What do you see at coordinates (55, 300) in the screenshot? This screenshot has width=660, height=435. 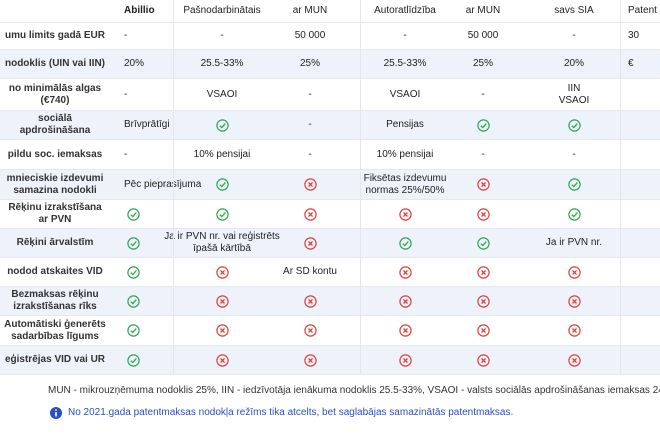 I see `row-label: Bezmaksas rēķinu izrakstīšanas rīks` at bounding box center [55, 300].